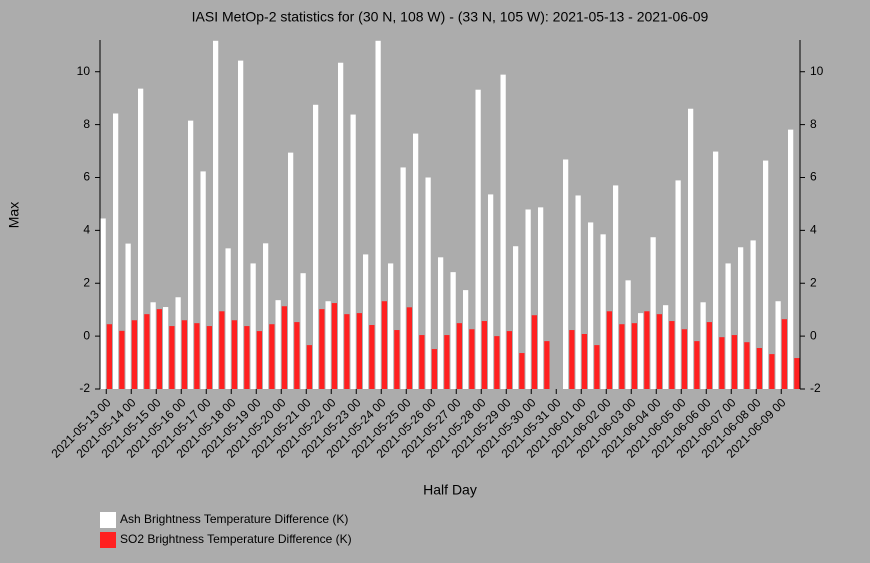 The image size is (870, 563). Describe the element at coordinates (86, 177) in the screenshot. I see `y-tick-label: 6` at that location.